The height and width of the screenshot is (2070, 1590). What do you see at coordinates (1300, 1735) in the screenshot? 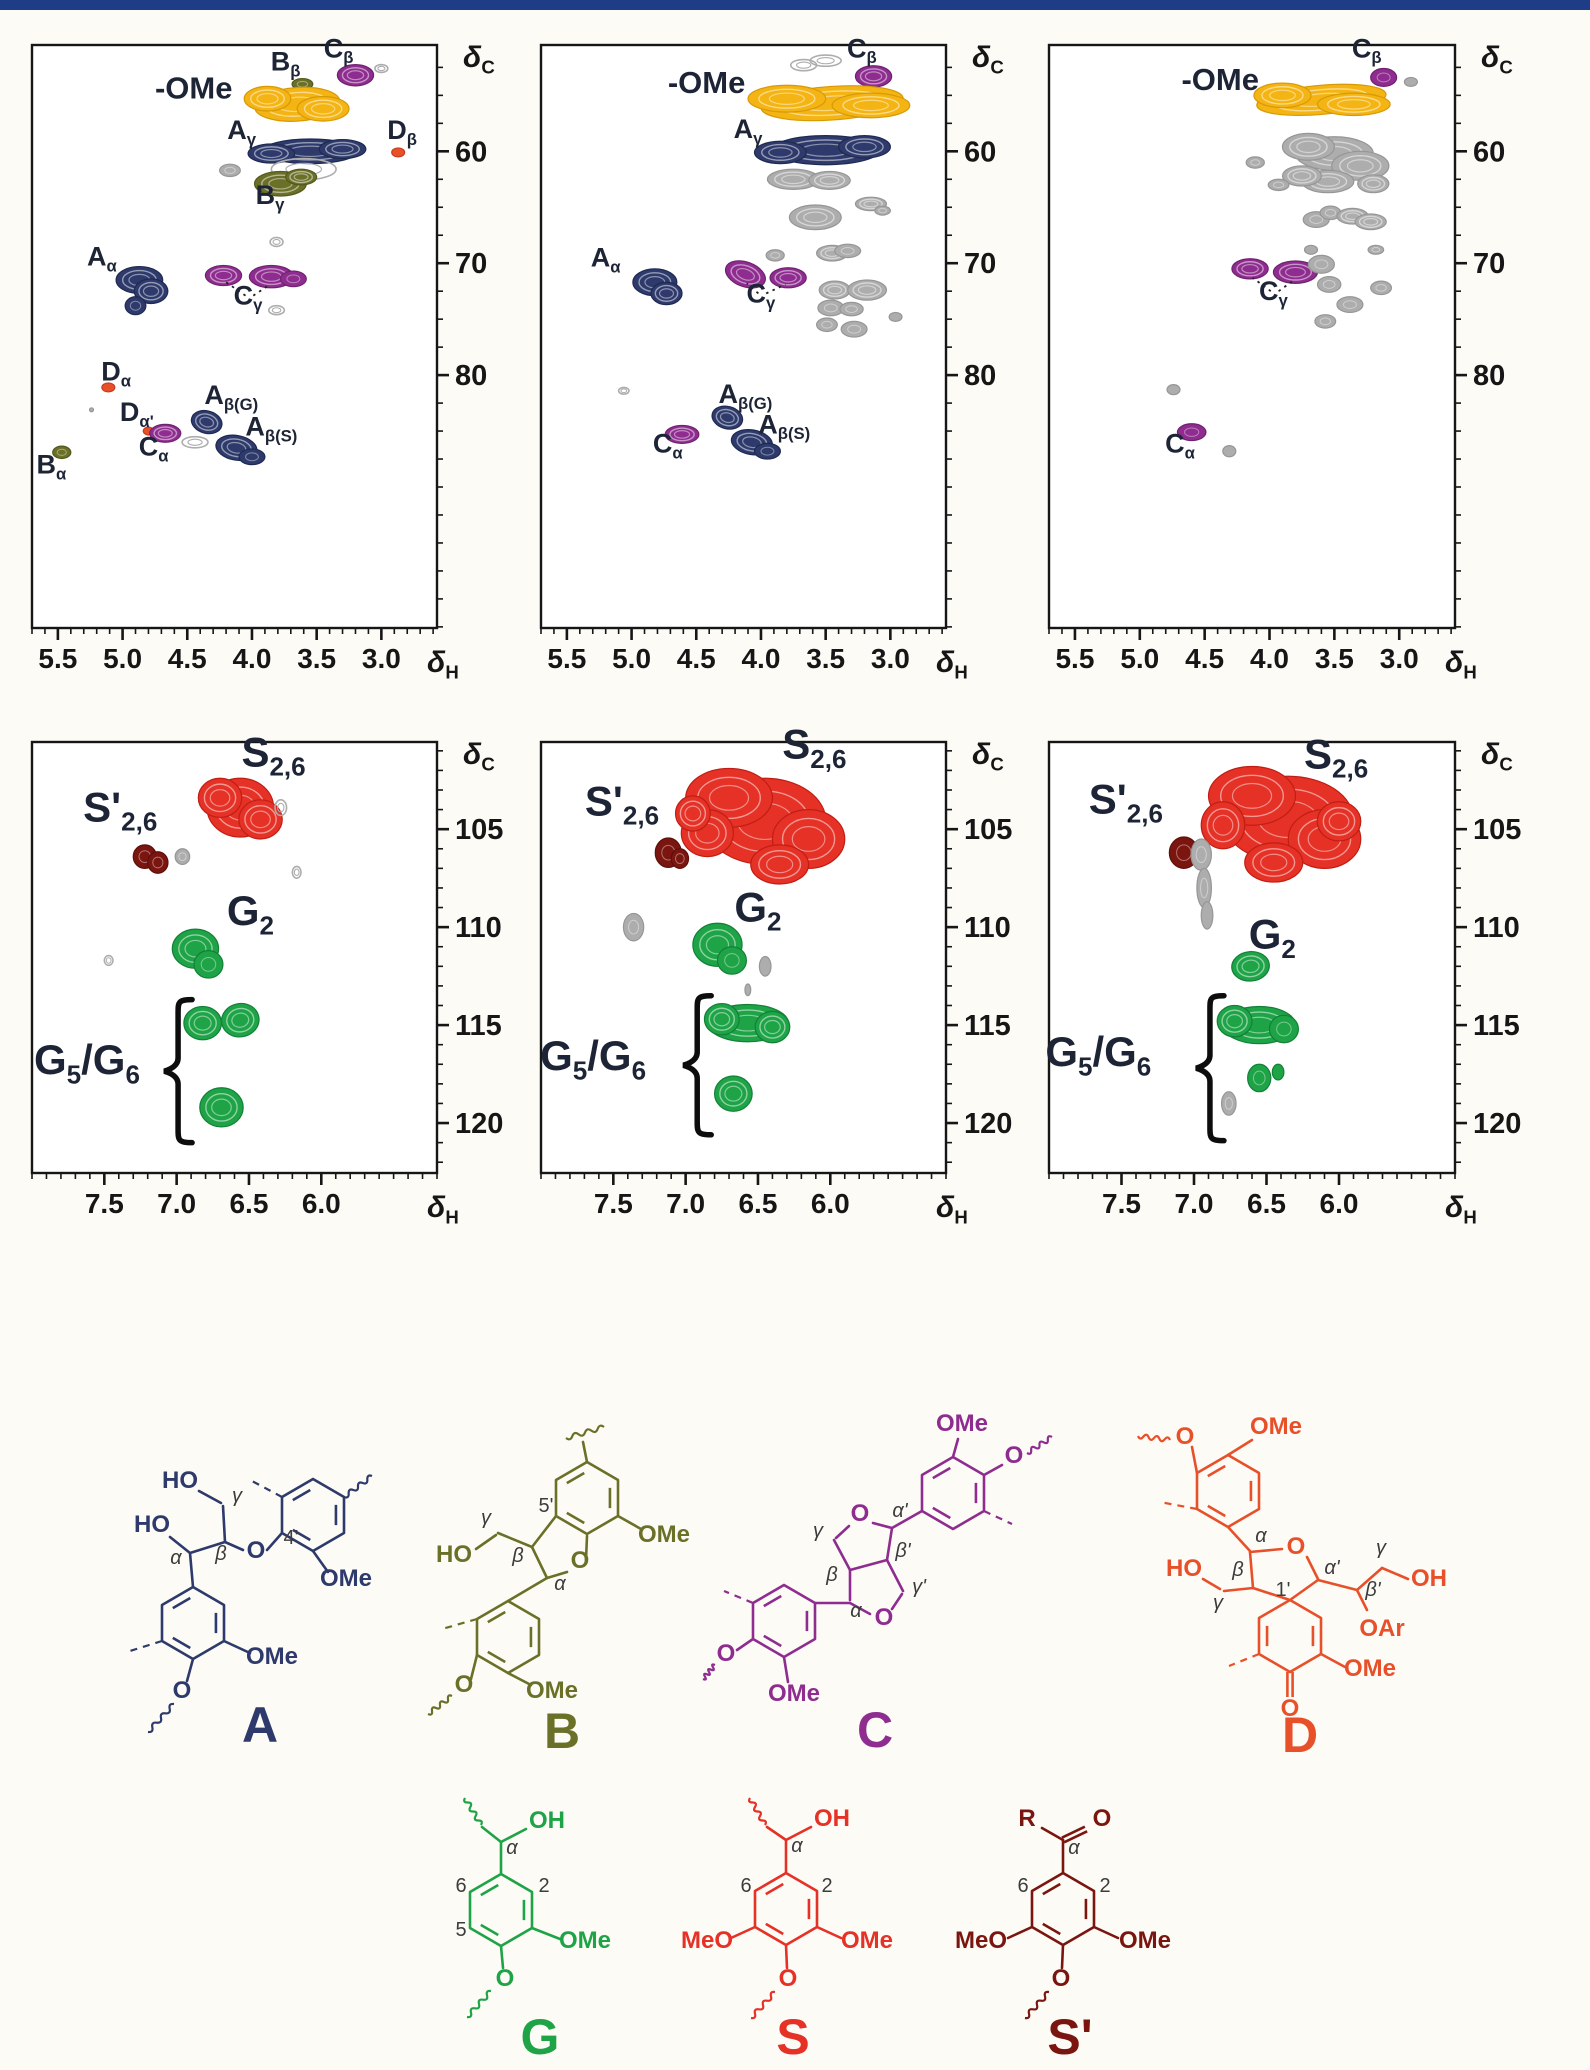
I see `svg-text: D` at bounding box center [1300, 1735].